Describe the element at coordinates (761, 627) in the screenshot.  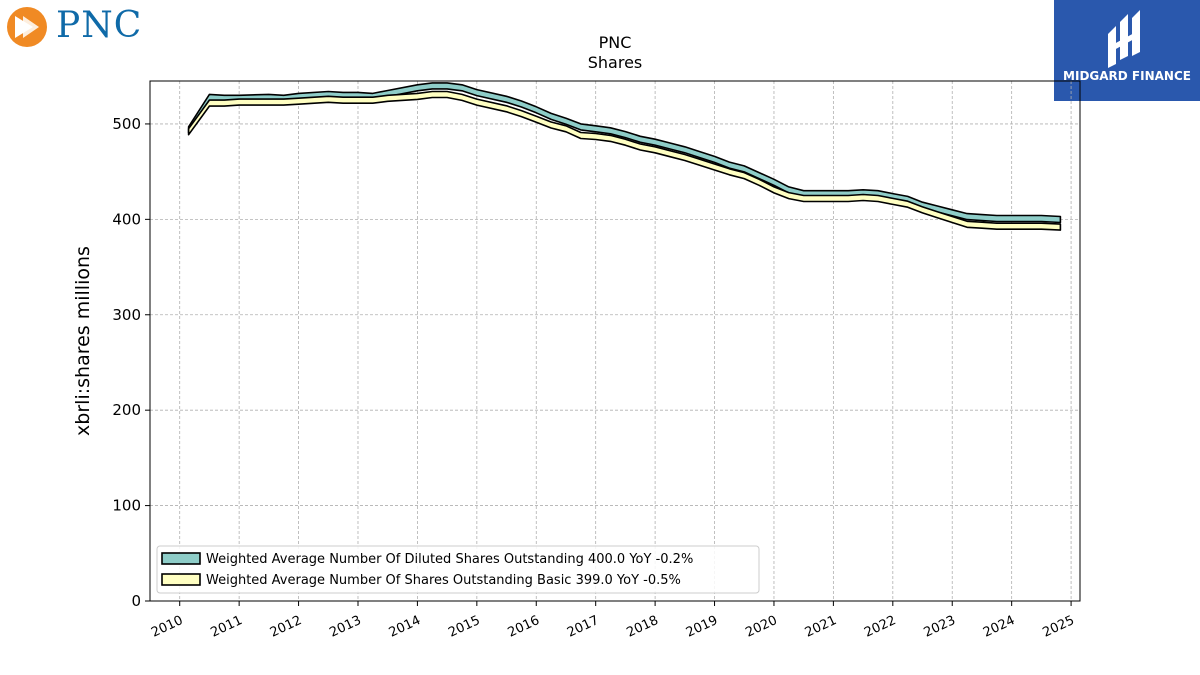
I see `x-tick-label: 2020` at that location.